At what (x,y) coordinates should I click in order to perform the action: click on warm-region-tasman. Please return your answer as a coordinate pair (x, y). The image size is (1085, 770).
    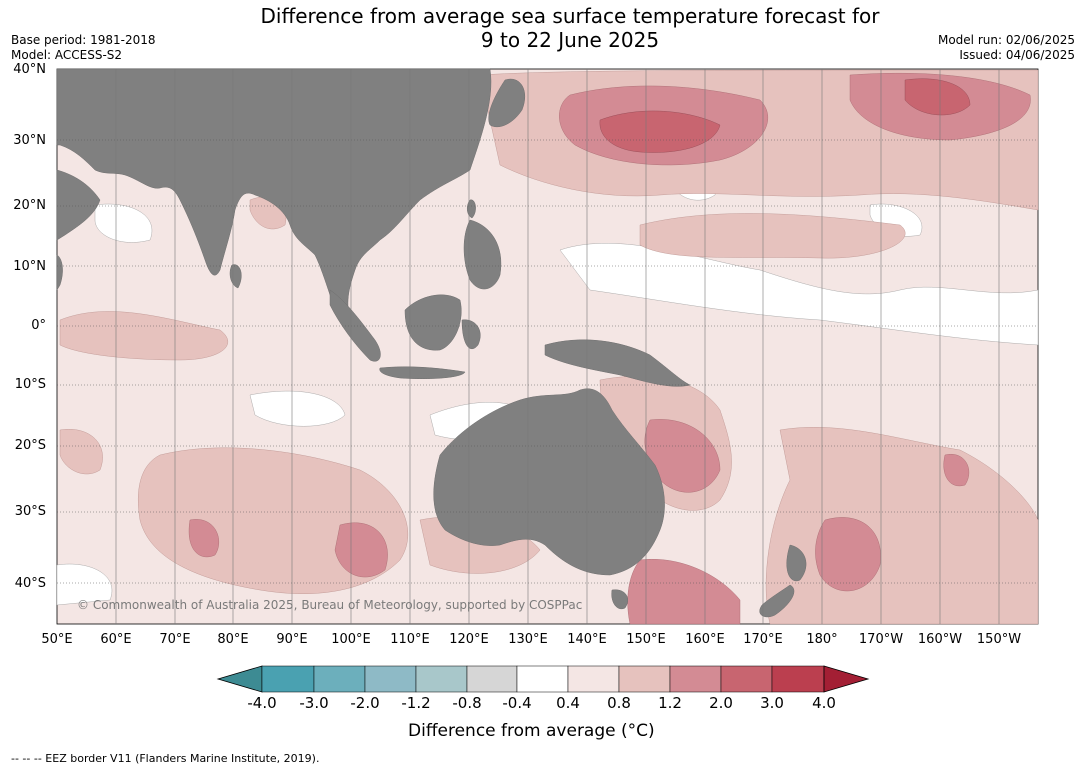
    Looking at the image, I should click on (684, 592).